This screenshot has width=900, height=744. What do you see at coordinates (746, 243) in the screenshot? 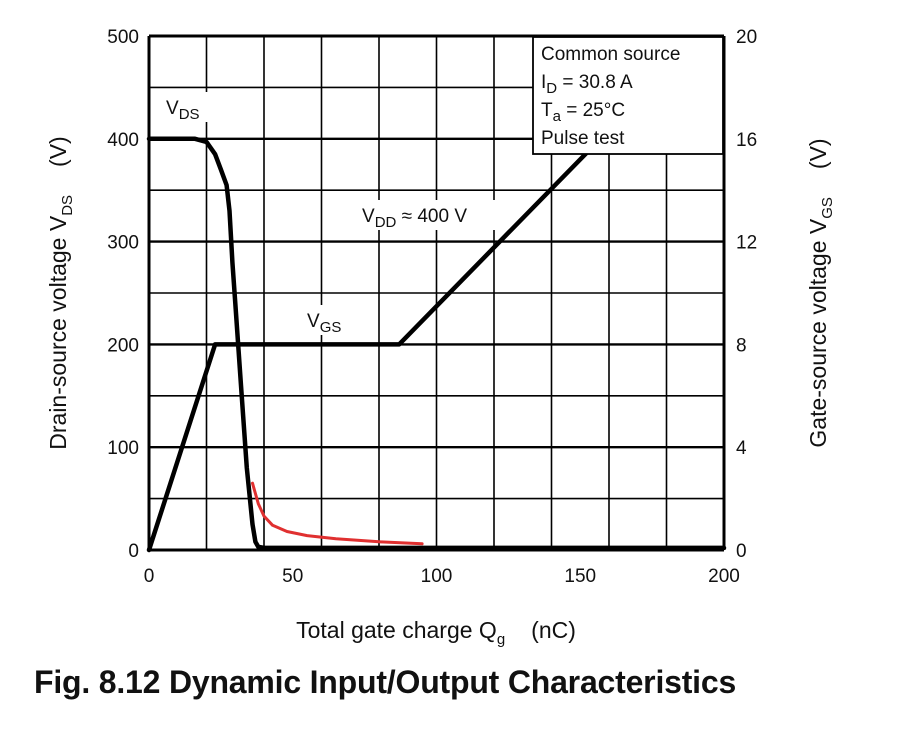
I see `right-y-tick-label: 12` at bounding box center [746, 243].